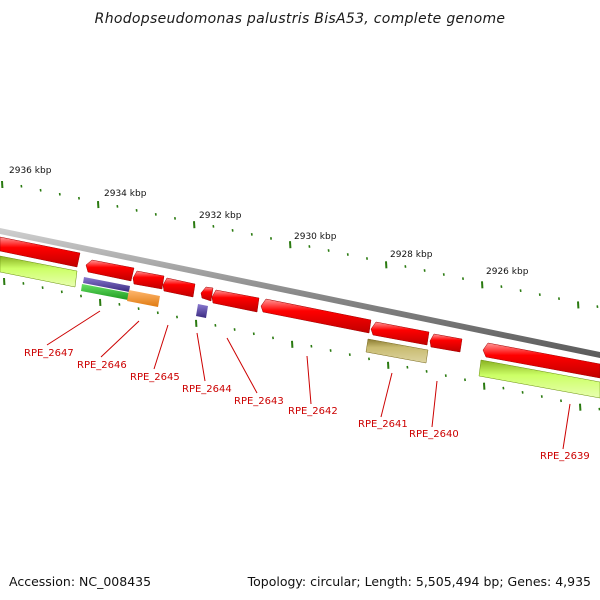  What do you see at coordinates (155, 377) in the screenshot?
I see `gene-label-rpe-2645: RPE_2645` at bounding box center [155, 377].